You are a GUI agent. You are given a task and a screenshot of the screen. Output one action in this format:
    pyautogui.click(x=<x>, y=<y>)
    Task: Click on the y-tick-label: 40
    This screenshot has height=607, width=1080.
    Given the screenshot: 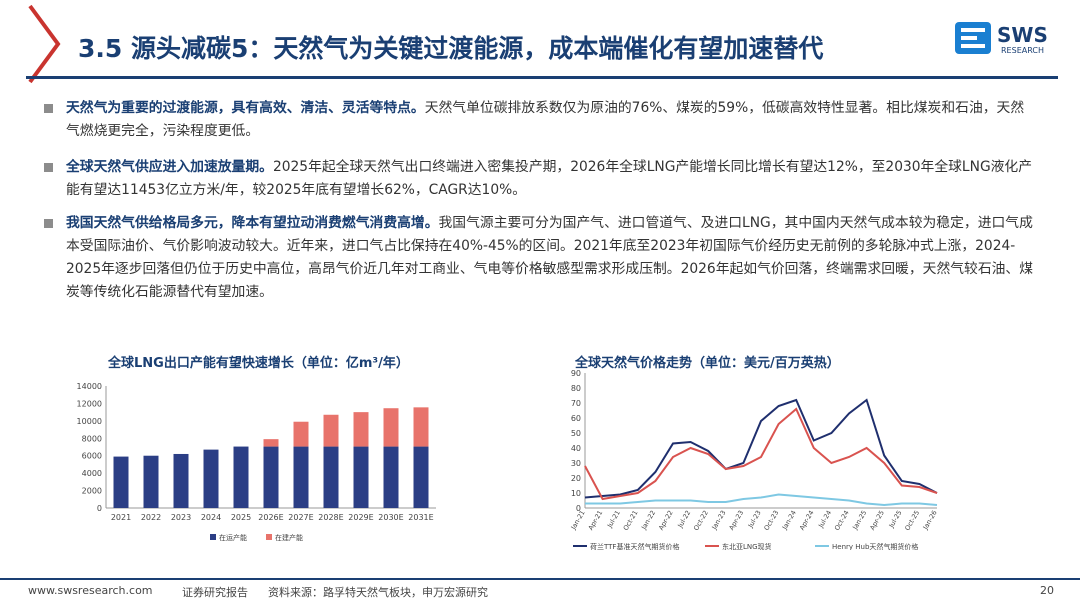 What is the action you would take?
    pyautogui.click(x=576, y=448)
    